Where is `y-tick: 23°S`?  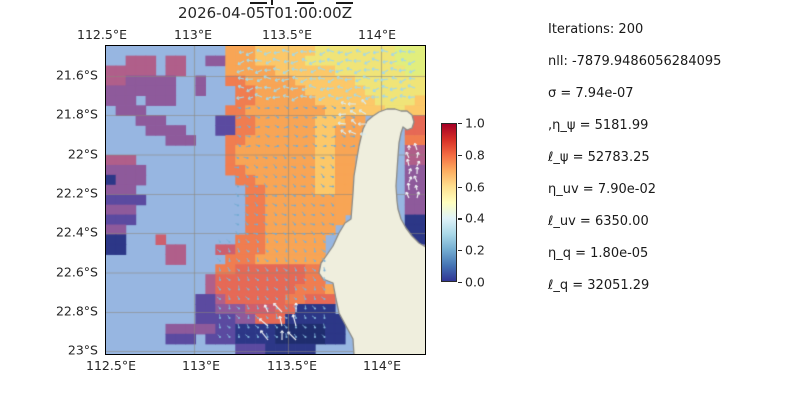 y-tick: 23°S is located at coordinates (82, 350).